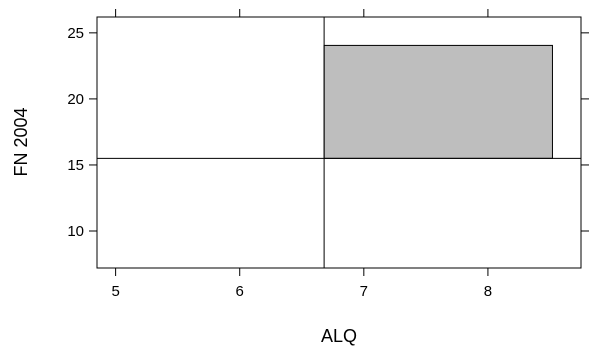 Image resolution: width=591 pixels, height=349 pixels. Describe the element at coordinates (364, 291) in the screenshot. I see `x-tick-label: 7` at that location.